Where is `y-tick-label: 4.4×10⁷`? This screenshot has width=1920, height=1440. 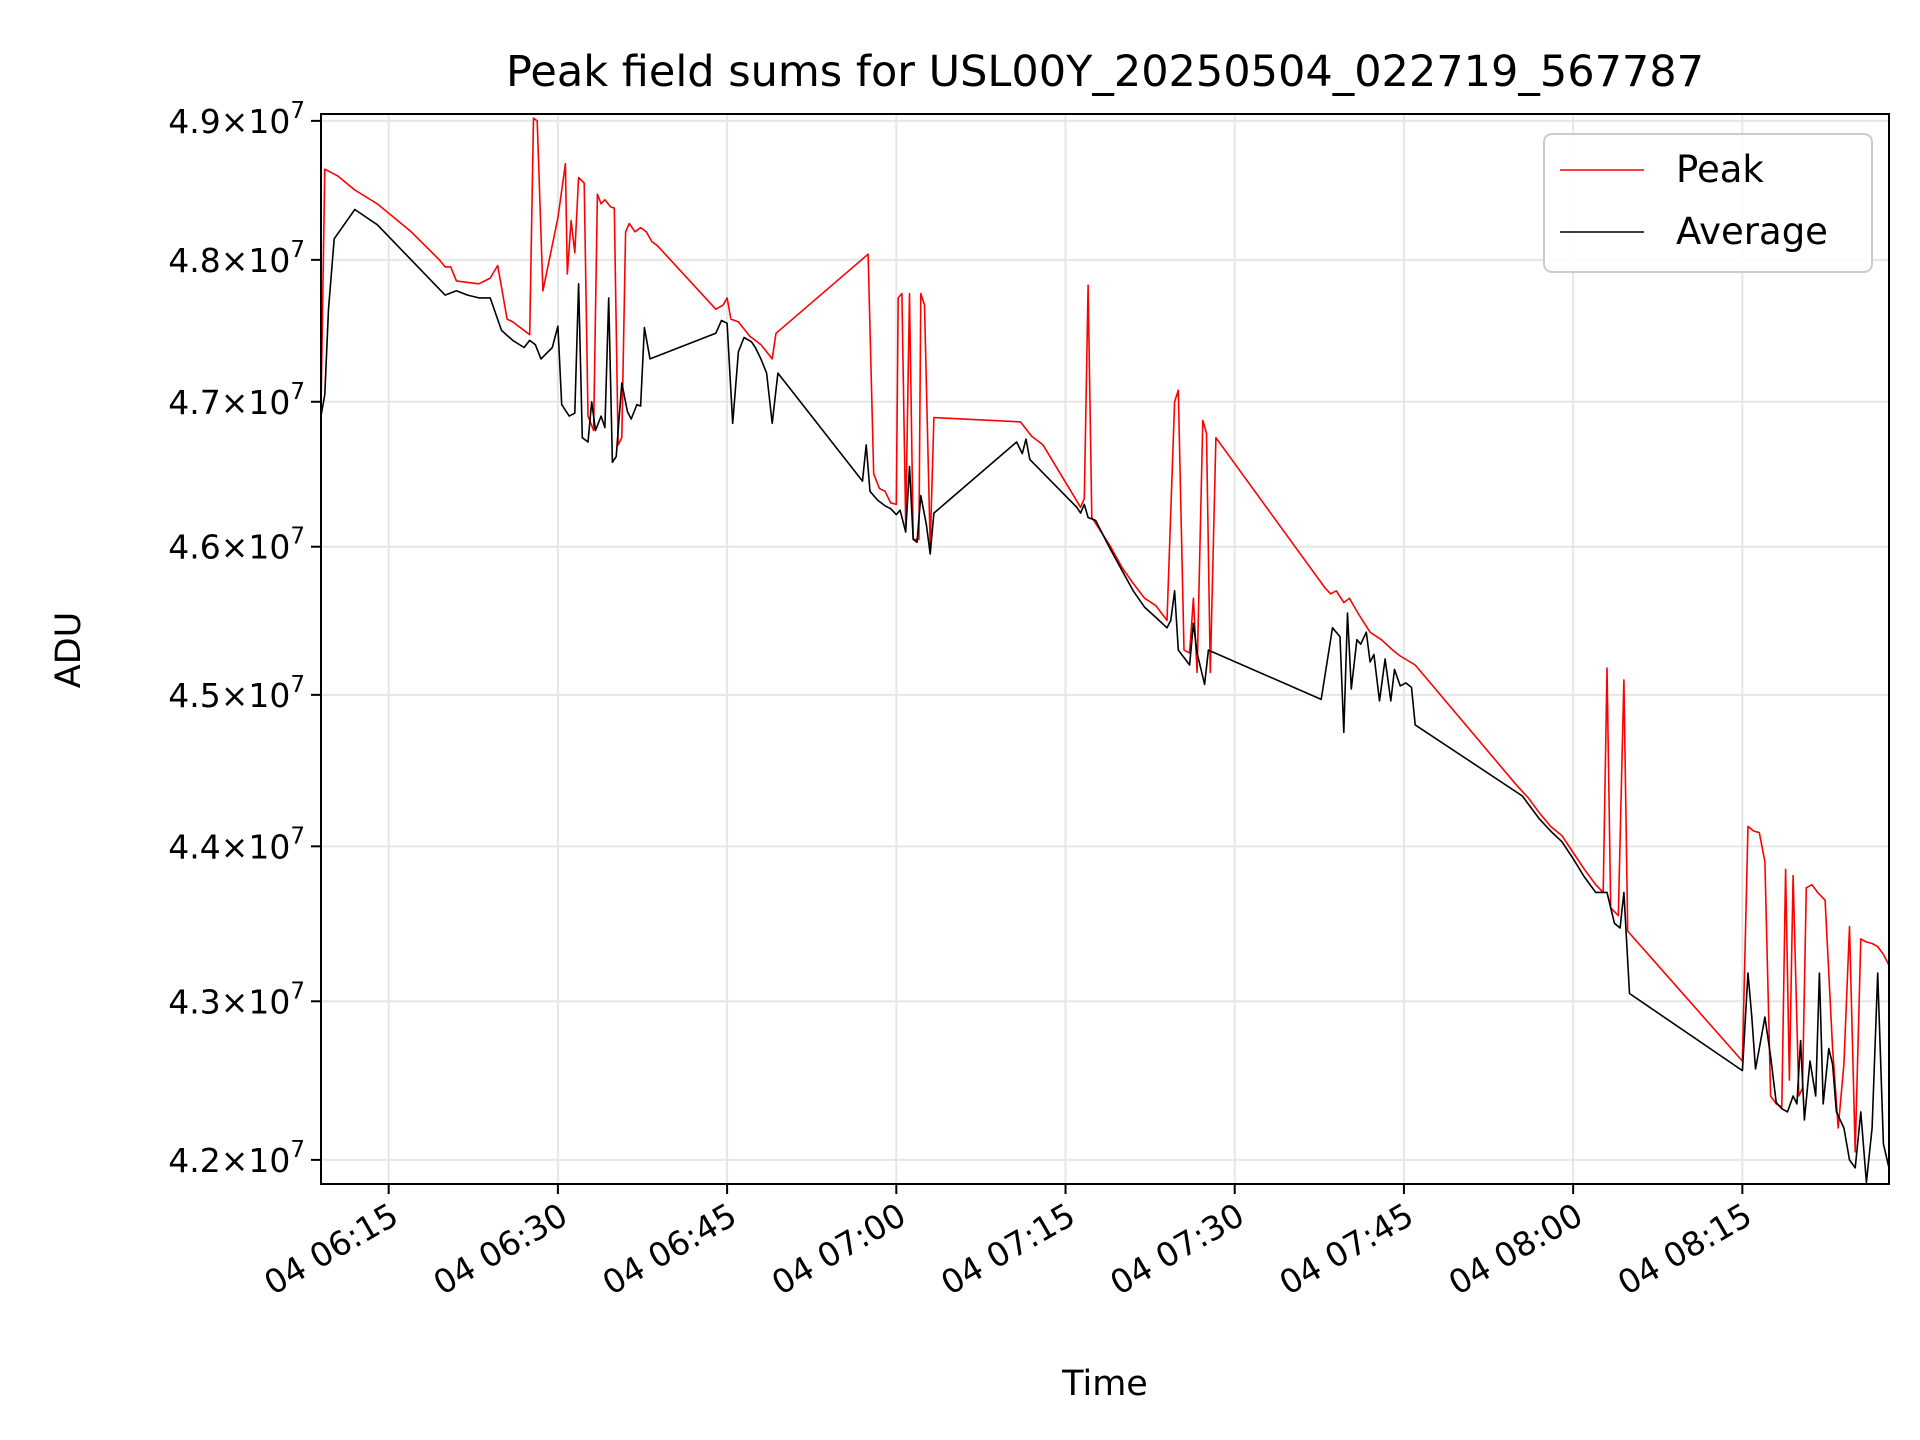
y-tick-label: 4.4×10⁷ is located at coordinates (236, 844).